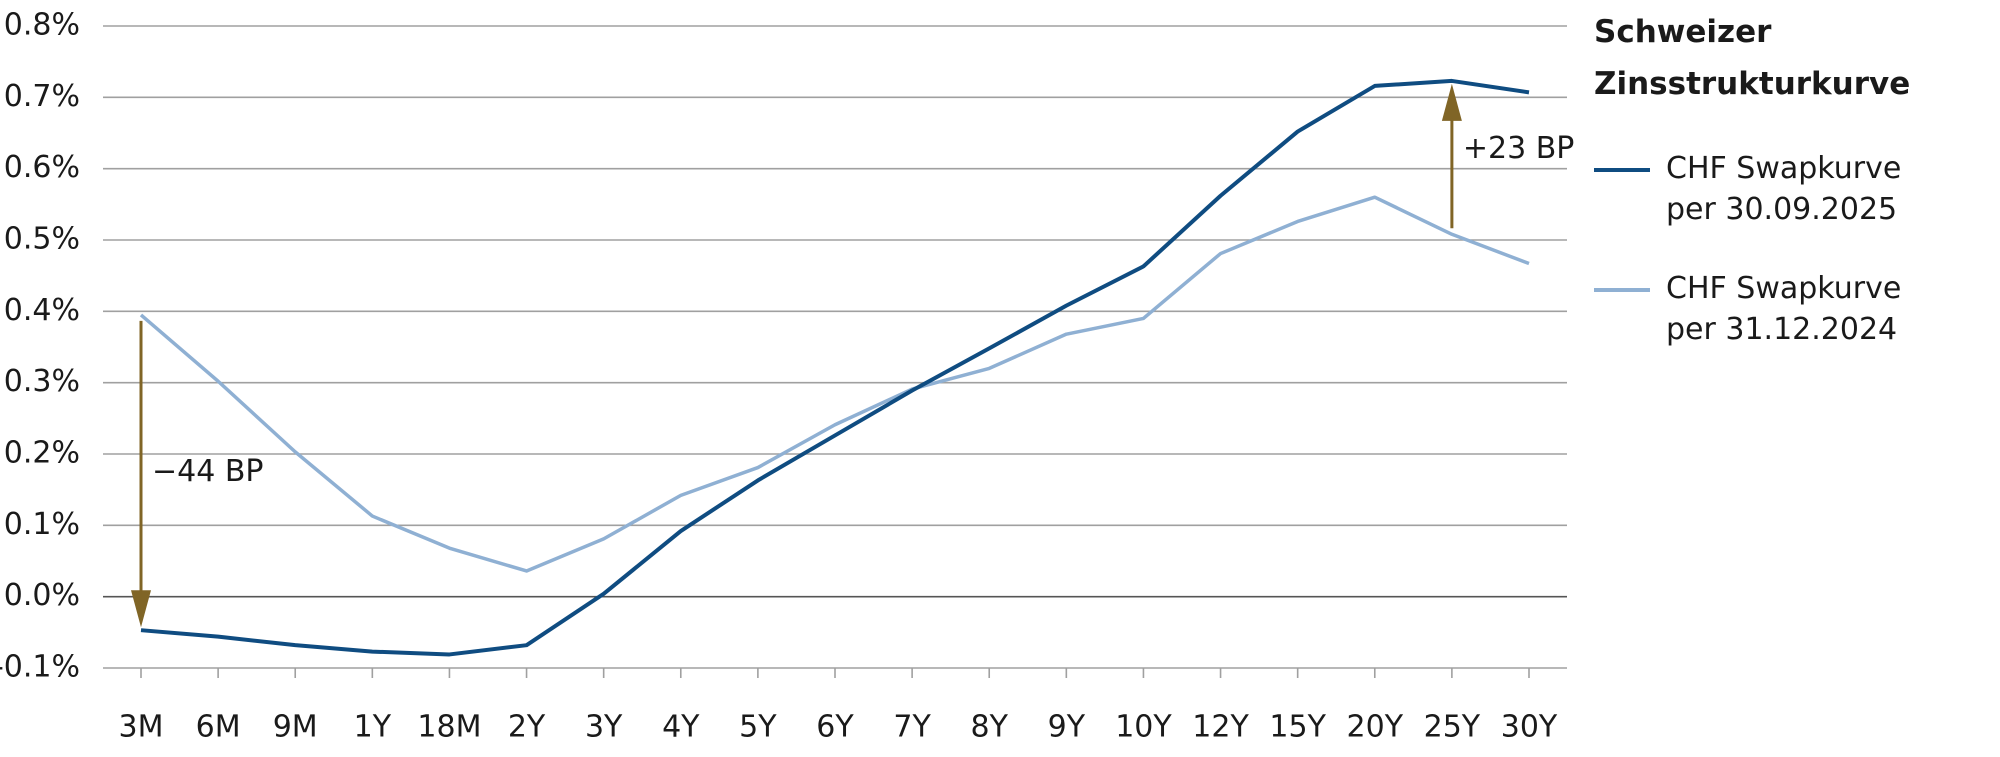 The height and width of the screenshot is (757, 2000). What do you see at coordinates (1529, 727) in the screenshot?
I see `x-tick-label: 30Y` at bounding box center [1529, 727].